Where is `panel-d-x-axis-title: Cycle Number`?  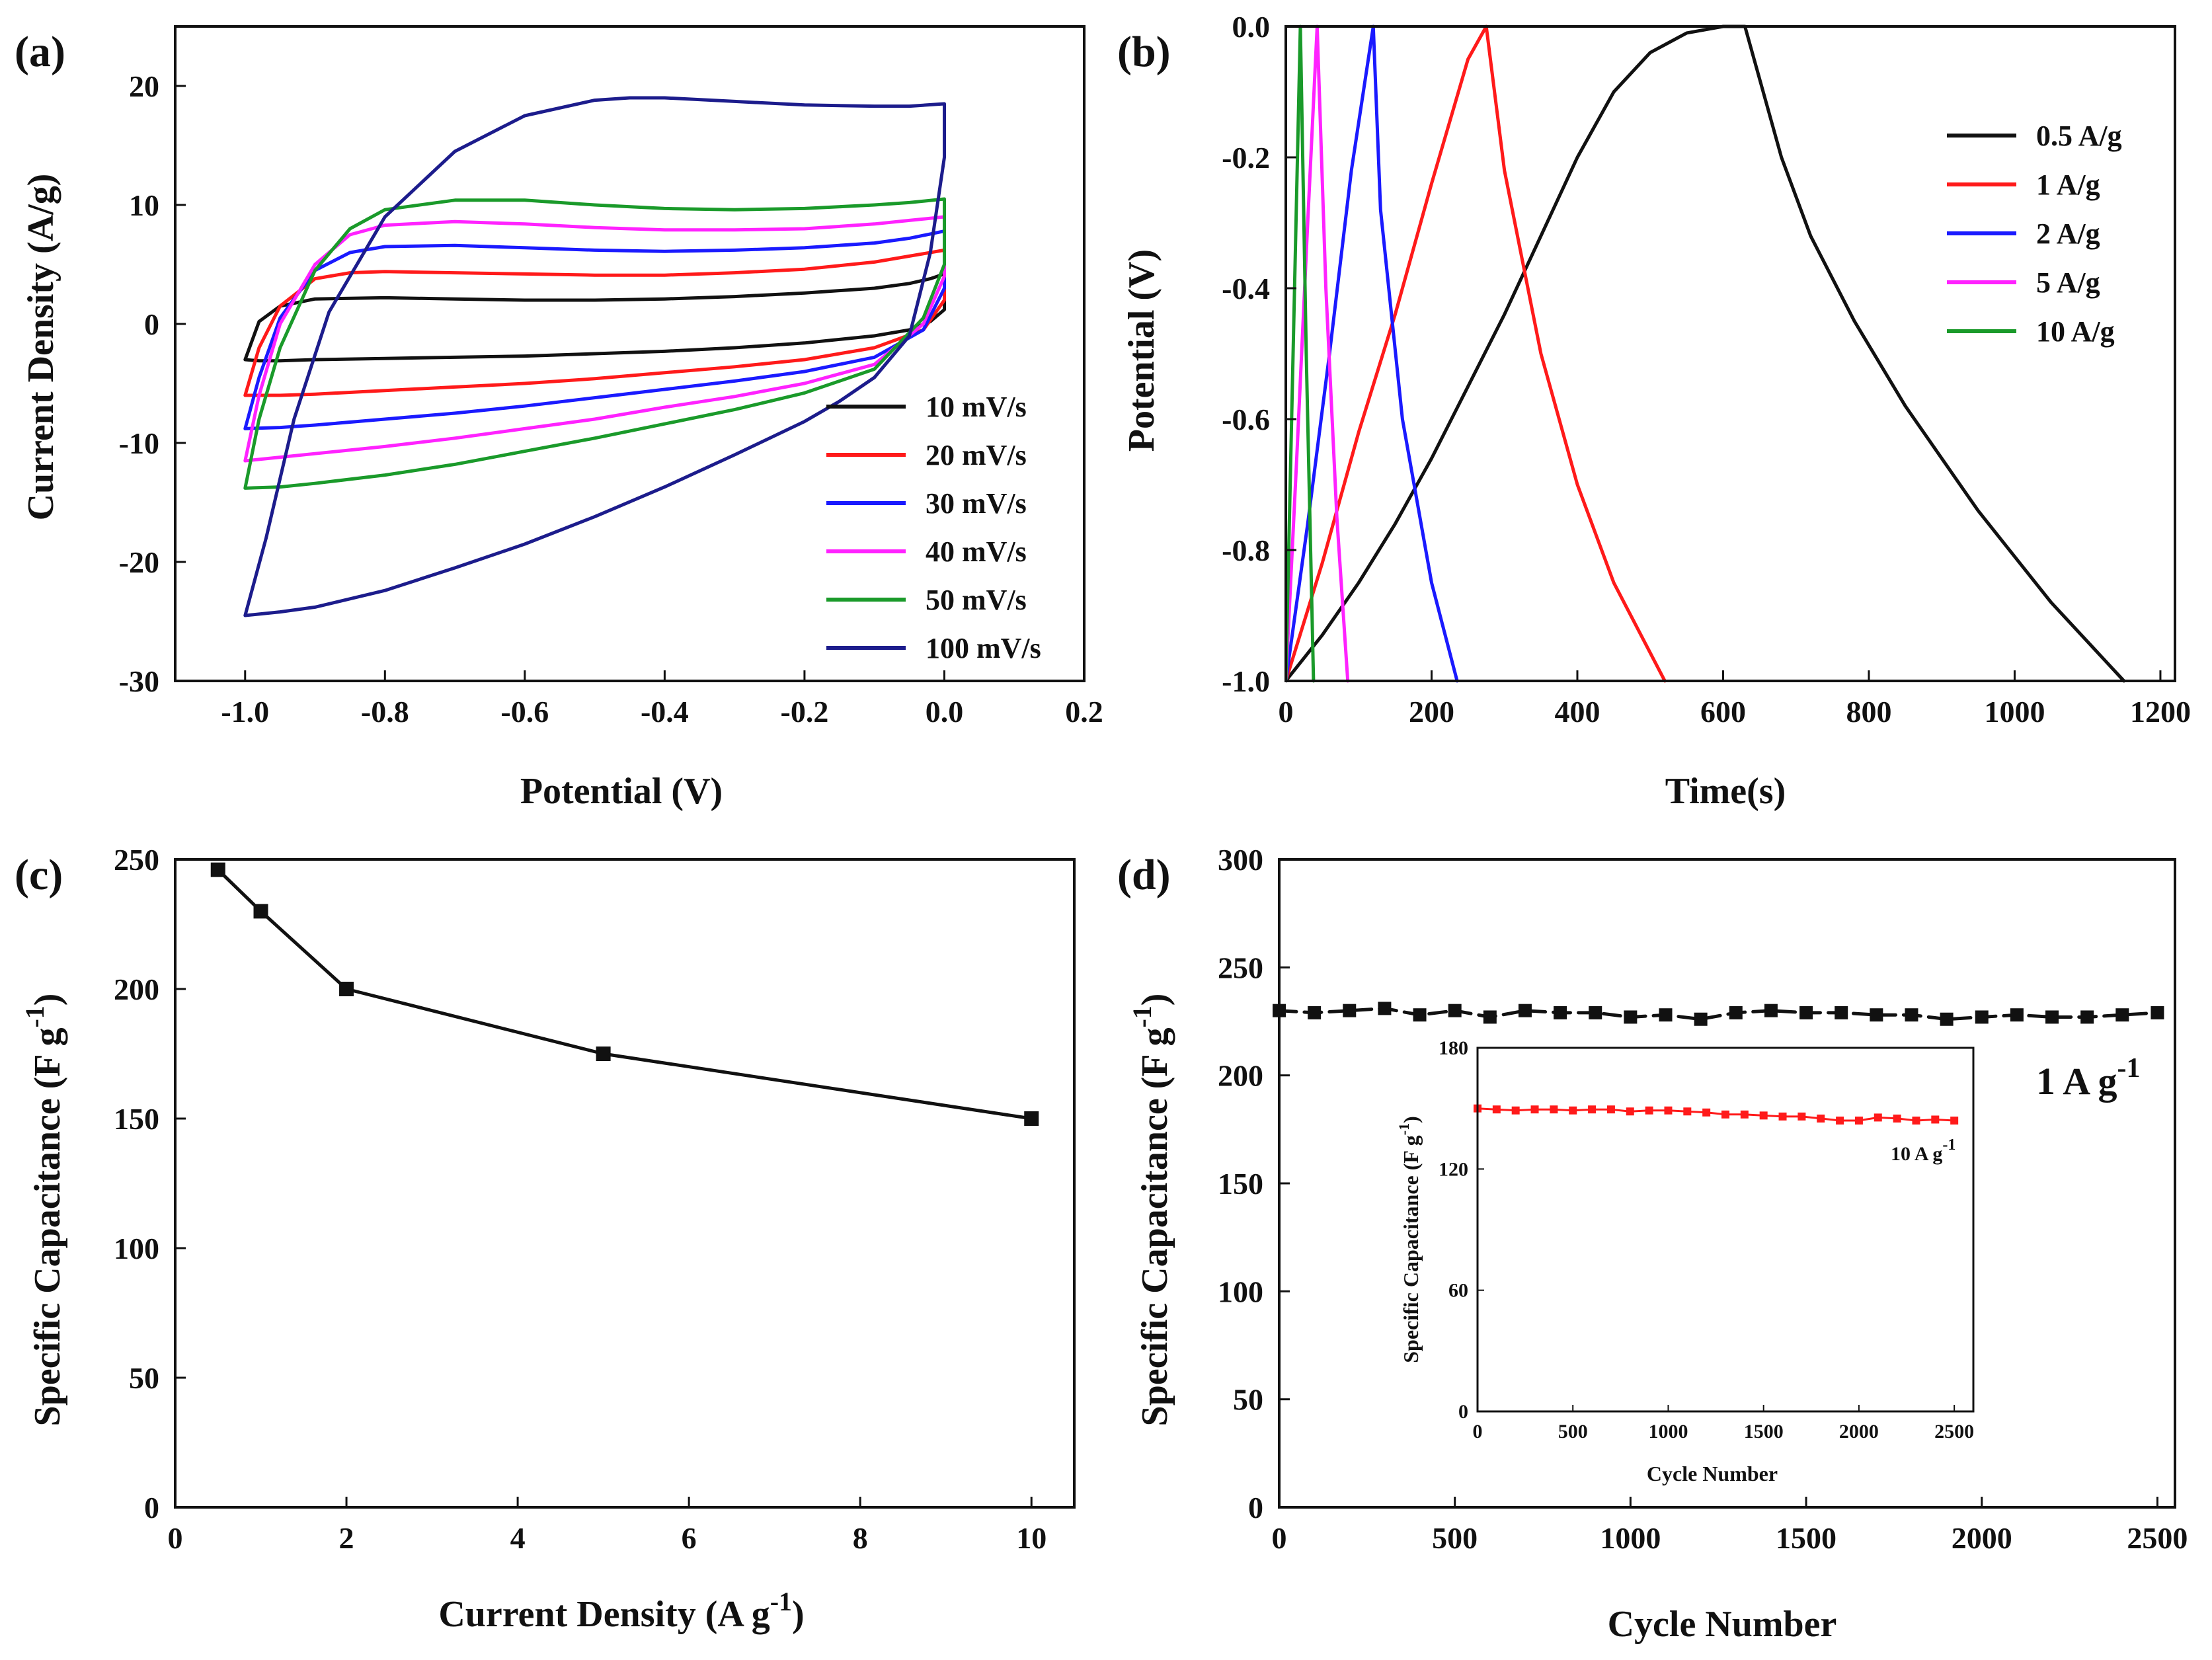 panel-d-x-axis-title: Cycle Number is located at coordinates (1722, 1624).